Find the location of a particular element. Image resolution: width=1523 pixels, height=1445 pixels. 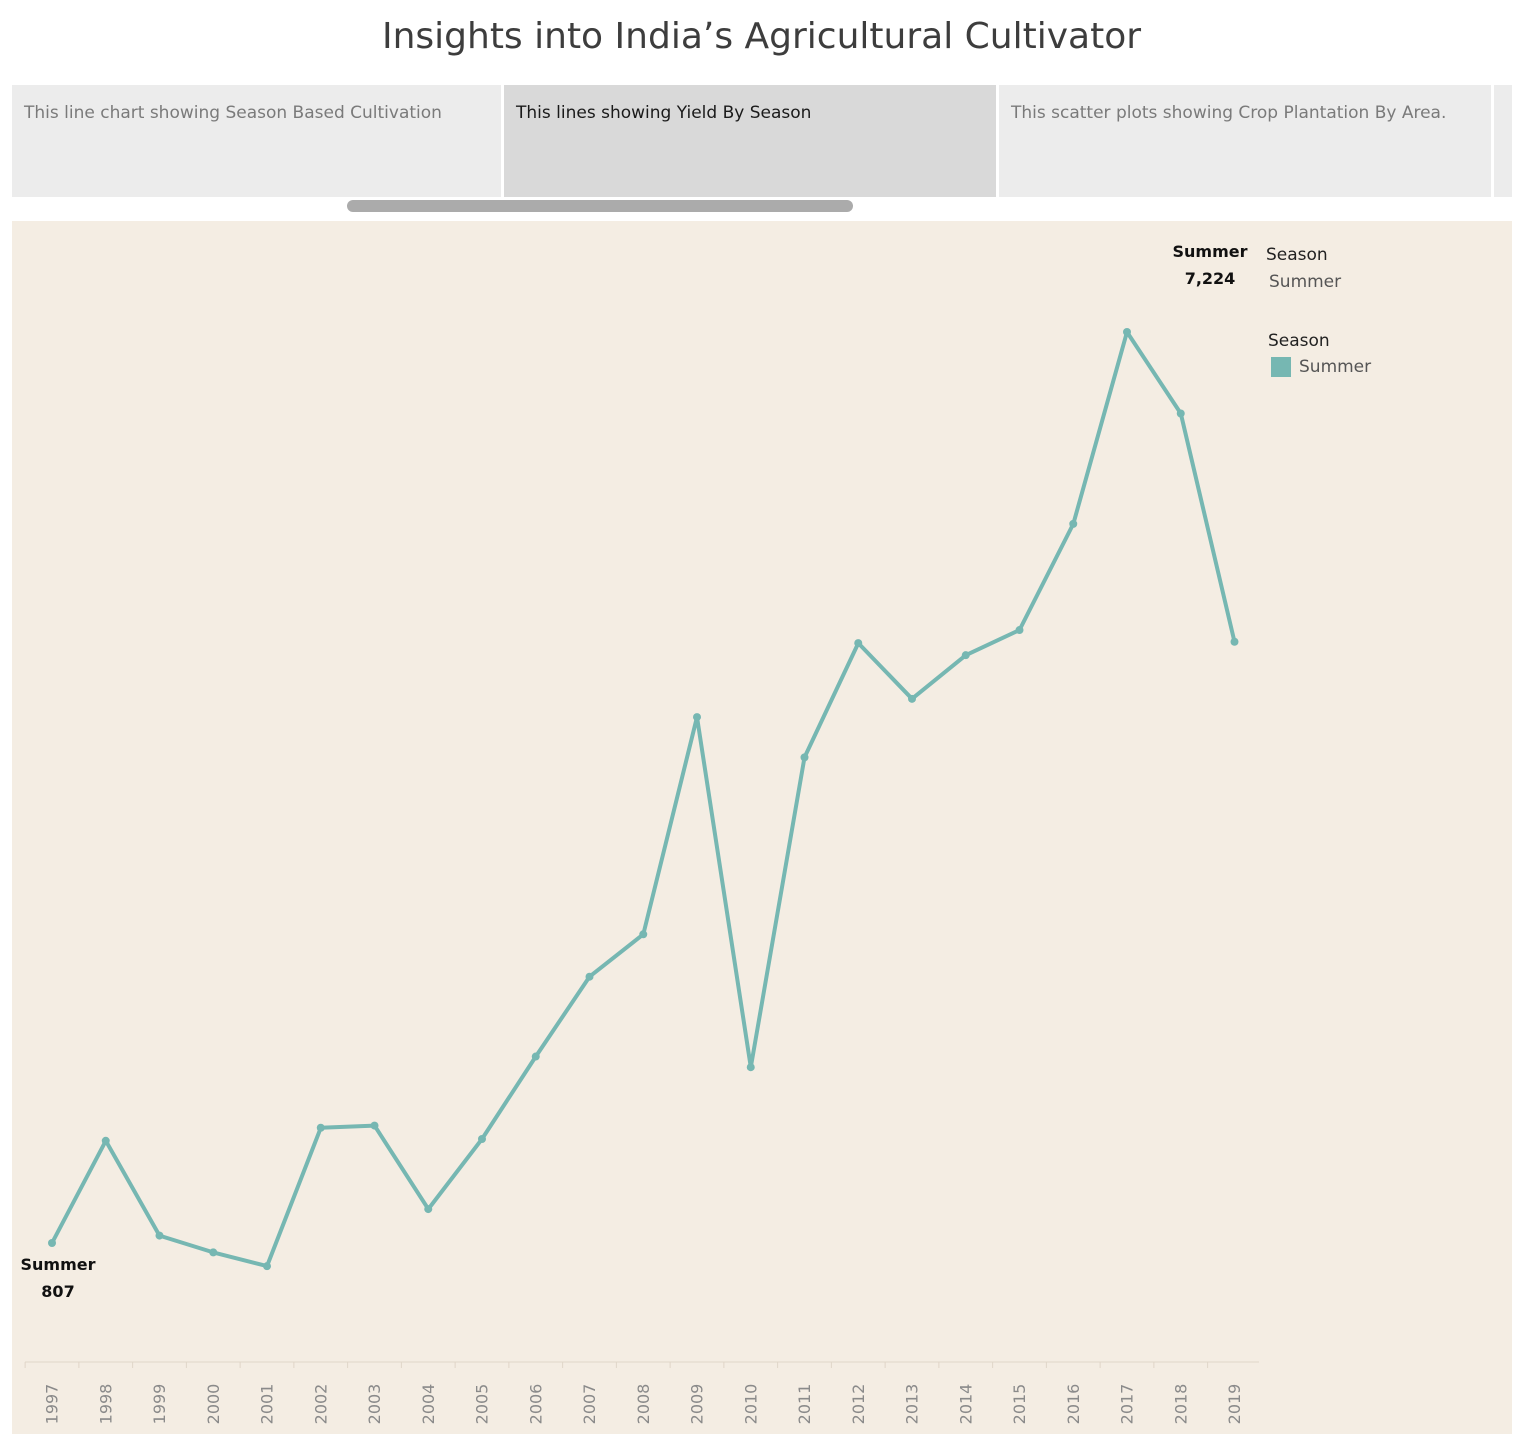

x-tick-label: 2002 is located at coordinates (320, 1404).